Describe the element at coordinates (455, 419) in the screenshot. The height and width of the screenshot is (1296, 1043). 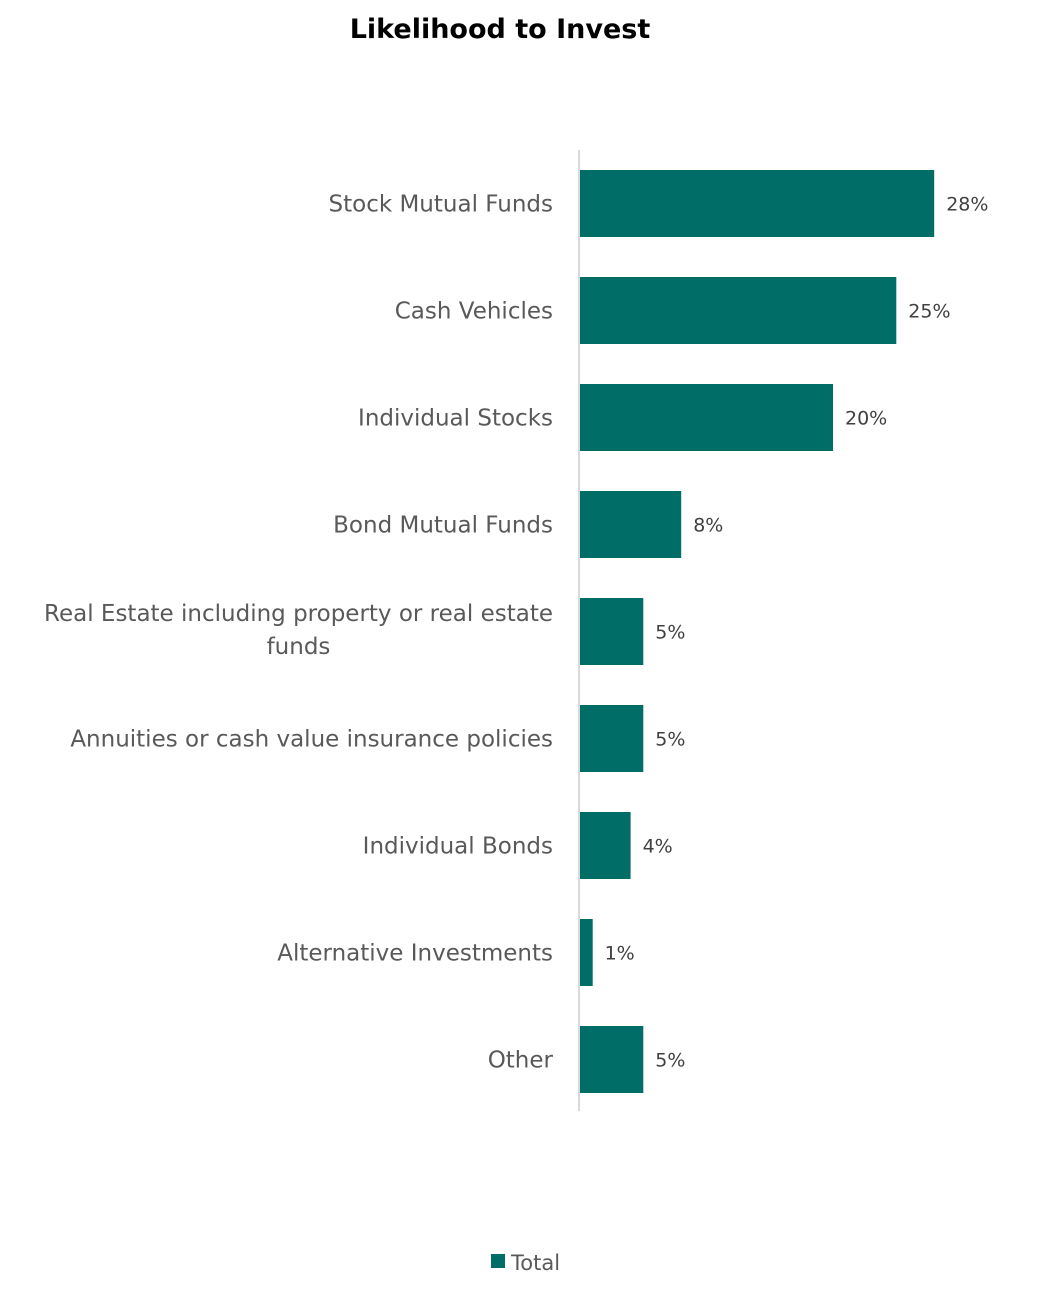
I see `category-label: Individual Stocks` at that location.